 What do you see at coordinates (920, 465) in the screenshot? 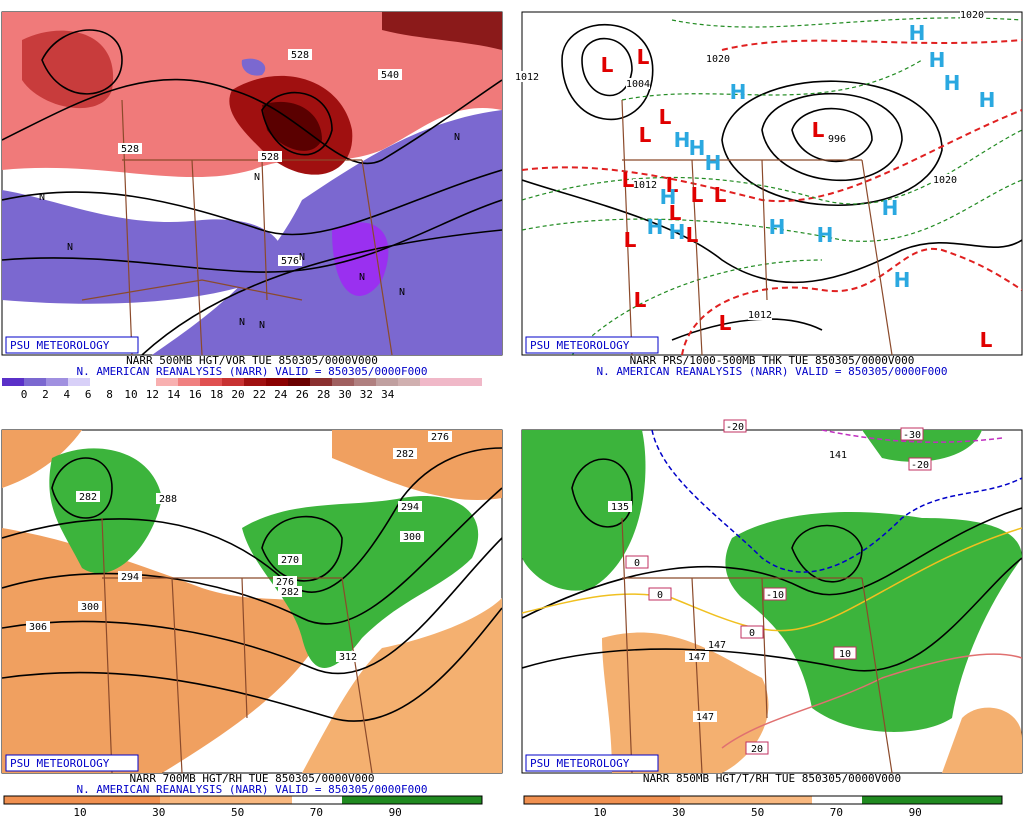
I see `temp-label: -20` at bounding box center [920, 465].